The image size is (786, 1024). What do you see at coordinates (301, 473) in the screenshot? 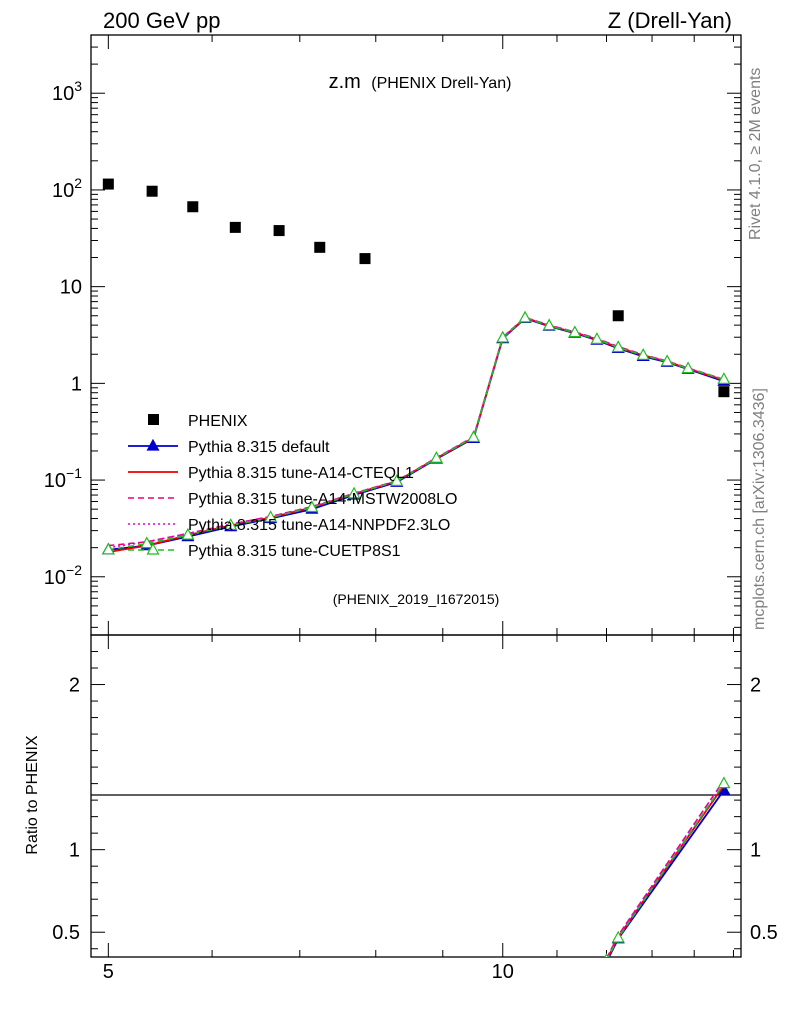
I see `legend-label: Pythia 8.315 tune-A14-CTEQL1` at bounding box center [301, 473].